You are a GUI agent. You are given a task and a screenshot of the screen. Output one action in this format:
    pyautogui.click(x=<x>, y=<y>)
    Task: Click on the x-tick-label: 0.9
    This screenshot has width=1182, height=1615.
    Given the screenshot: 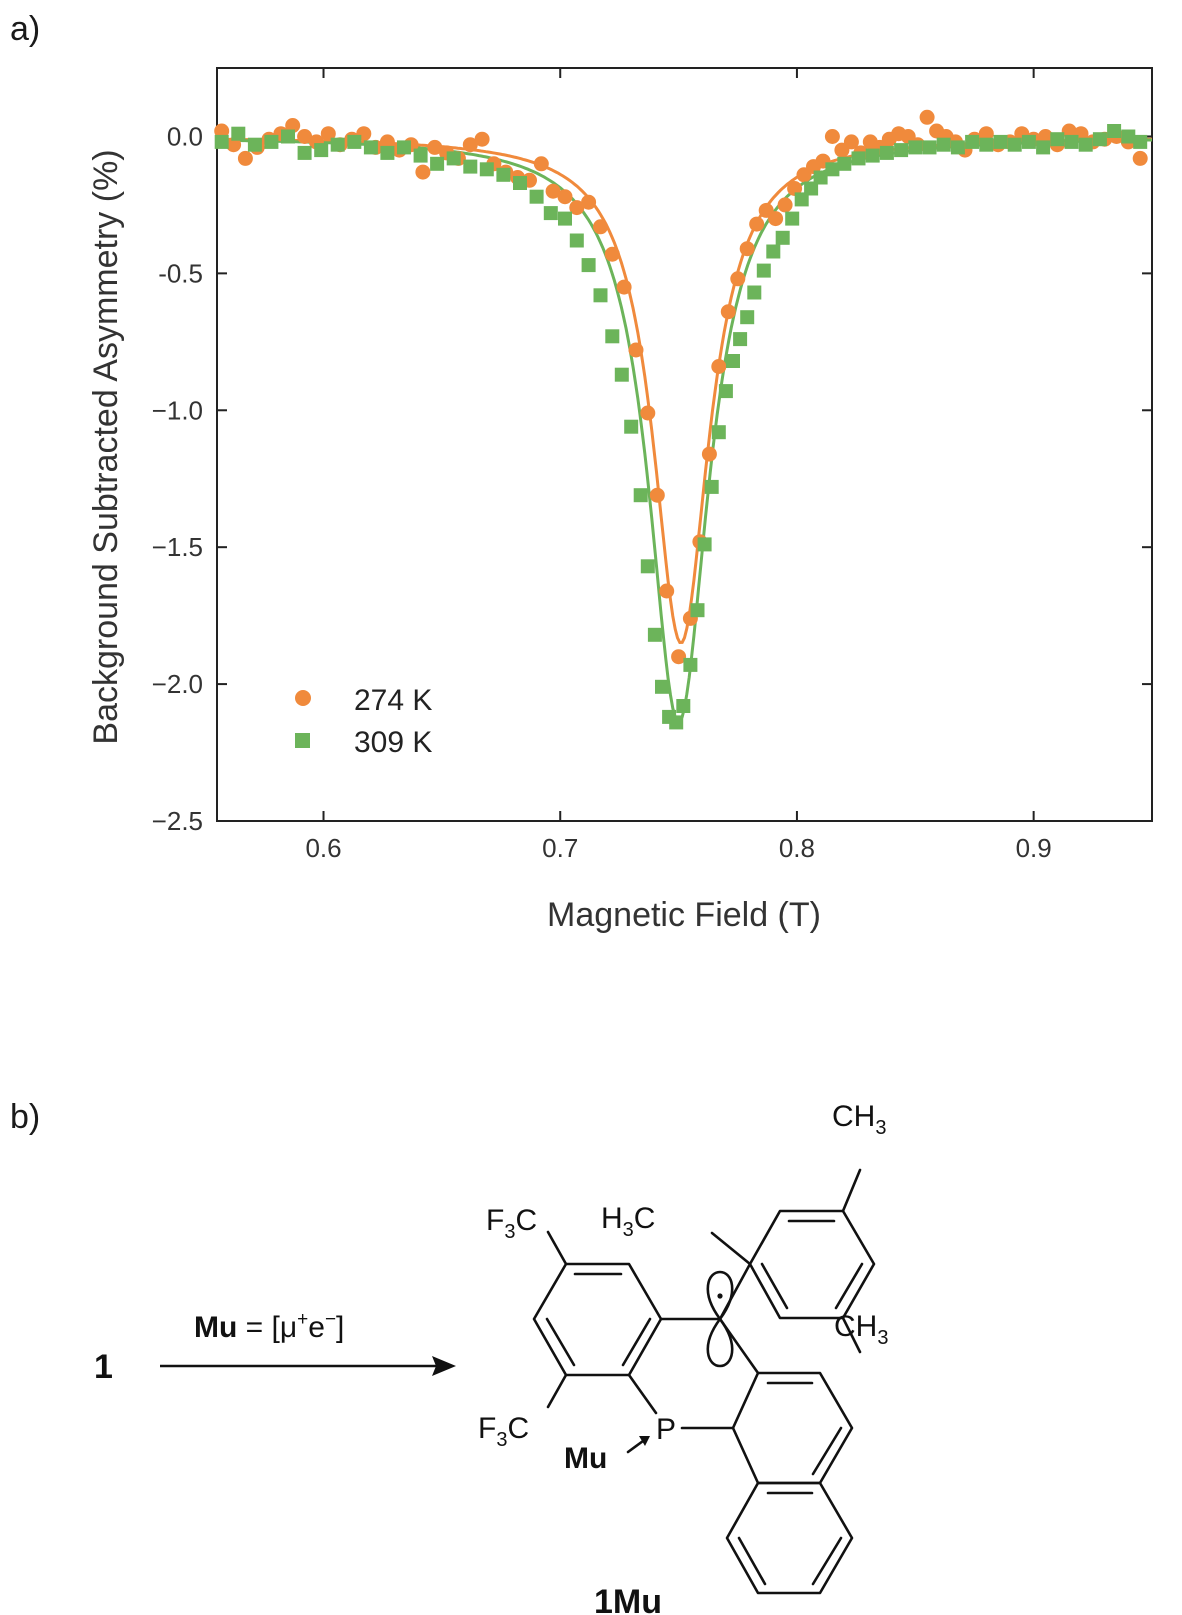 What is the action you would take?
    pyautogui.click(x=1034, y=848)
    